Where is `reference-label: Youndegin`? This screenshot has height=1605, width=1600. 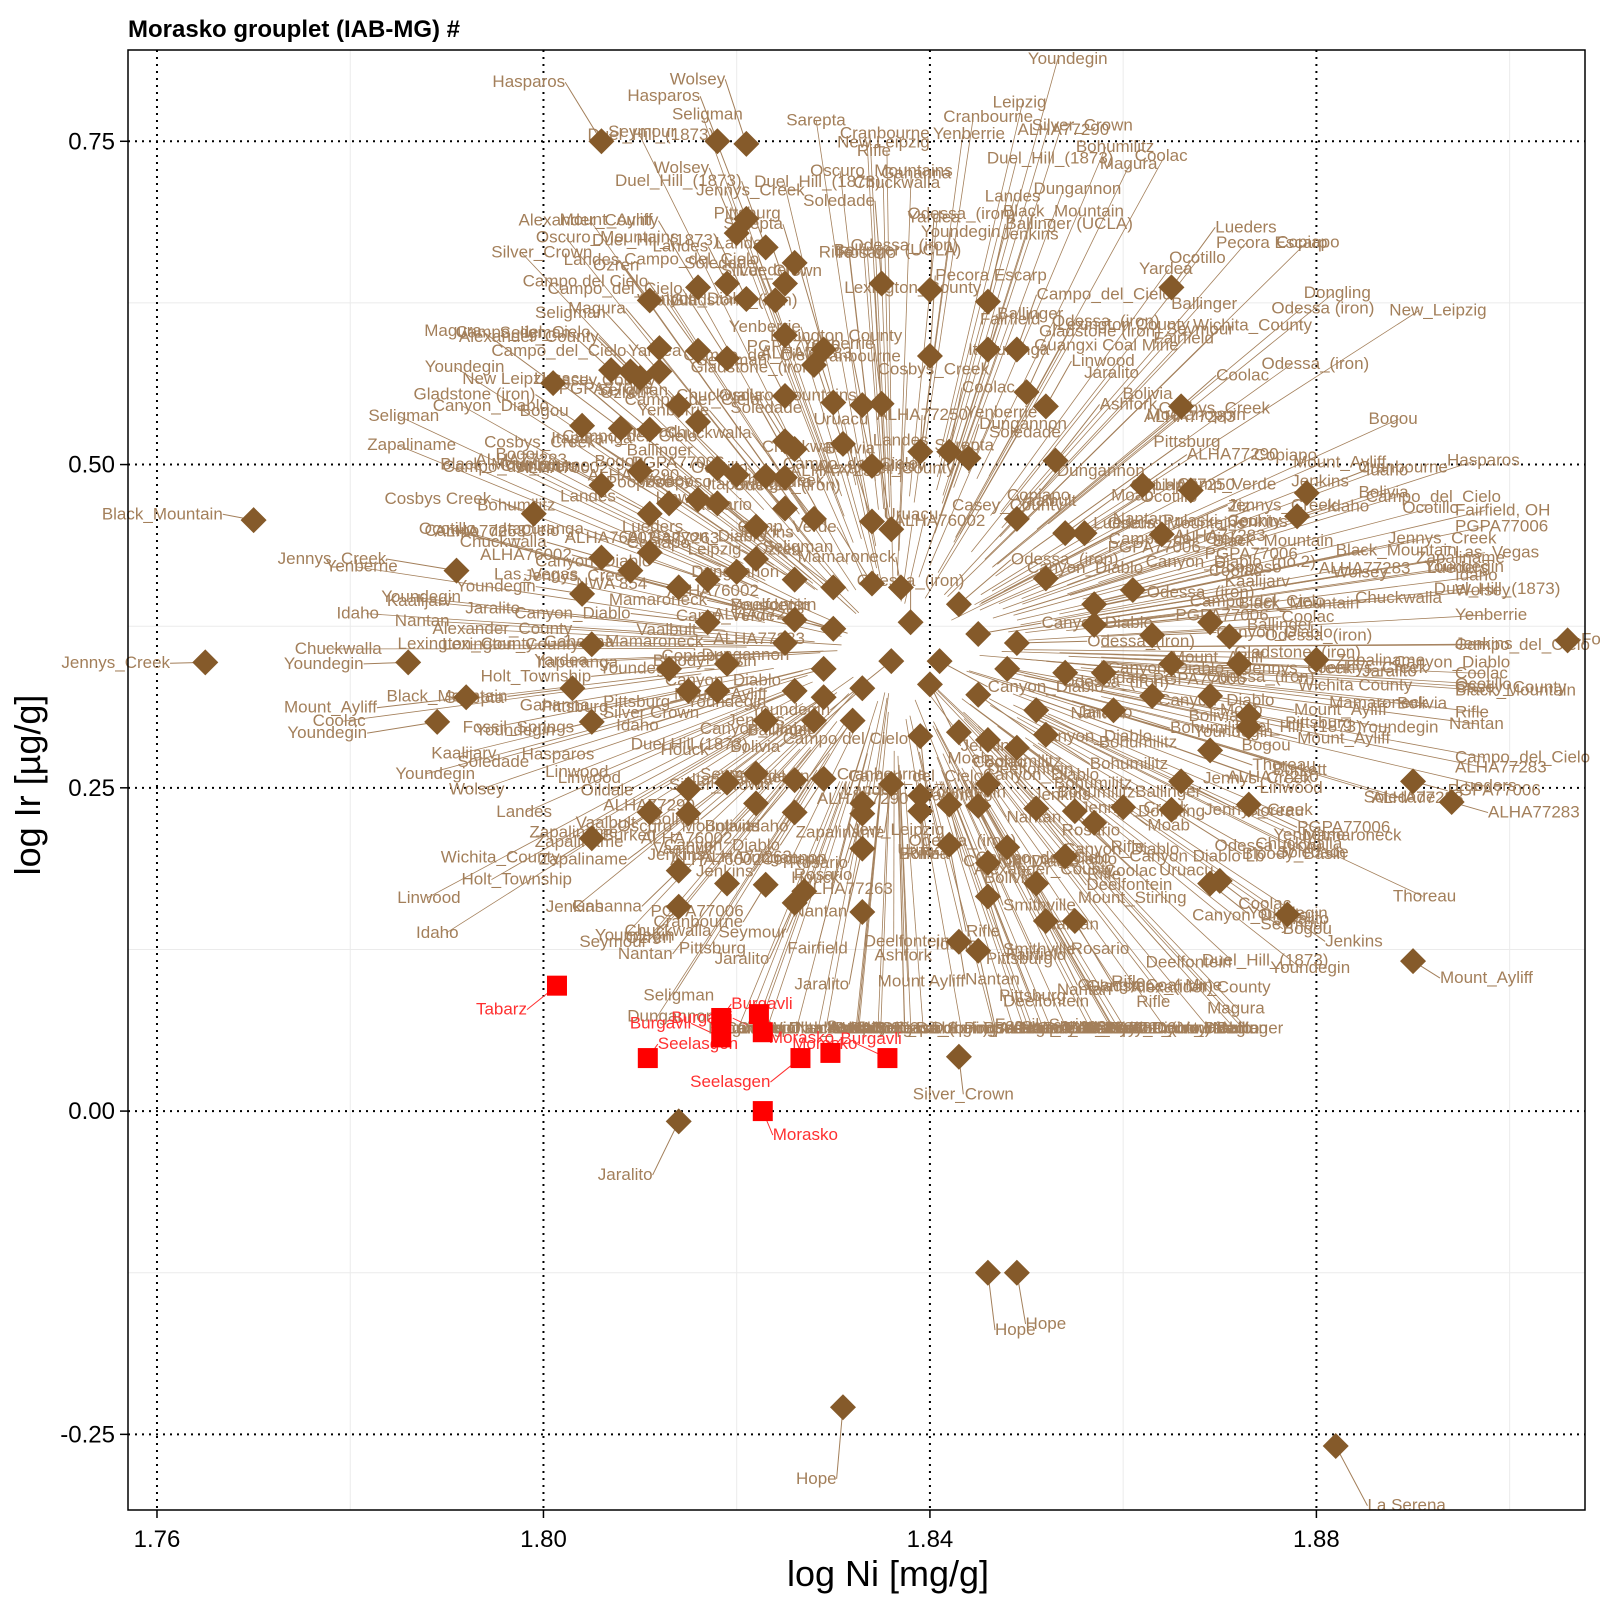 reference-label: Youndegin is located at coordinates (1310, 967).